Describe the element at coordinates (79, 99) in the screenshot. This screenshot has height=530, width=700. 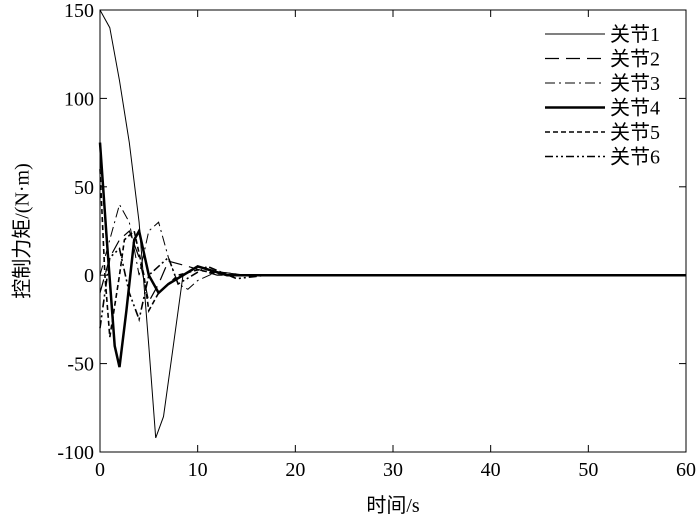
I see `y-tick-label: 100` at that location.